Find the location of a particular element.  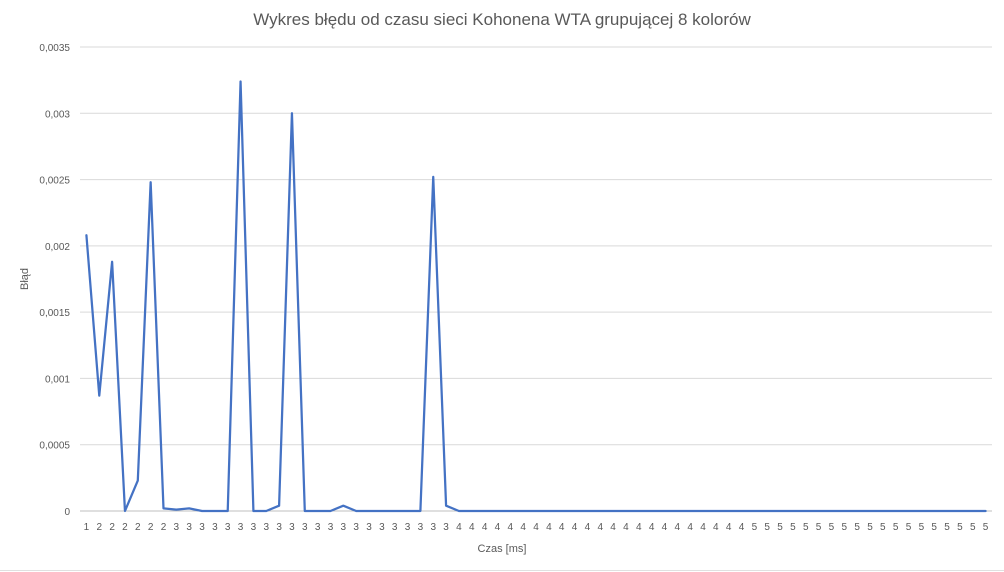

x-axis-label: Czas [ms] is located at coordinates (502, 549).